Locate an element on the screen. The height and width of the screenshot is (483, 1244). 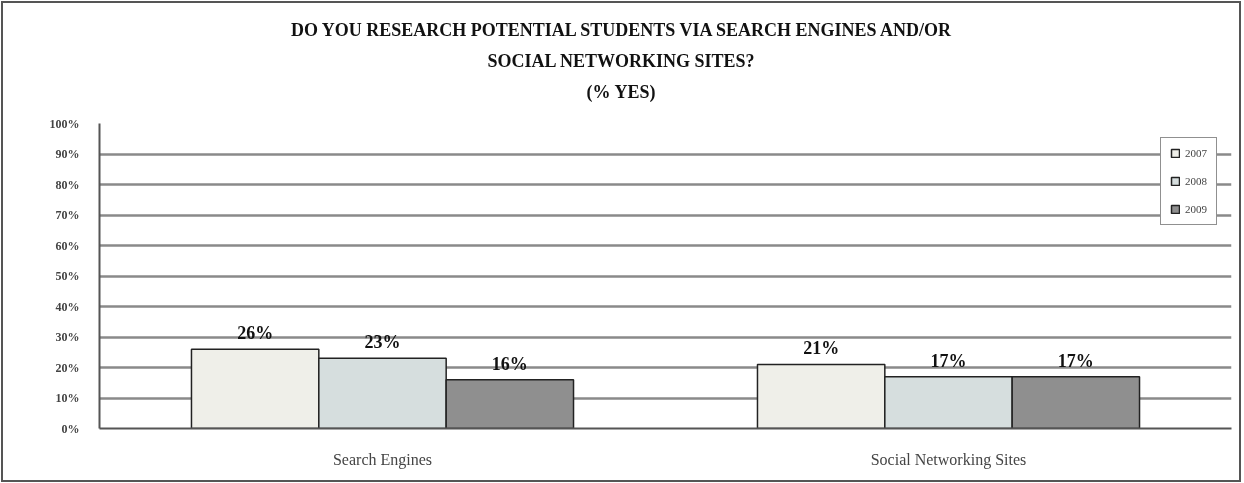
y-tick-label: 60% is located at coordinates (67, 245).